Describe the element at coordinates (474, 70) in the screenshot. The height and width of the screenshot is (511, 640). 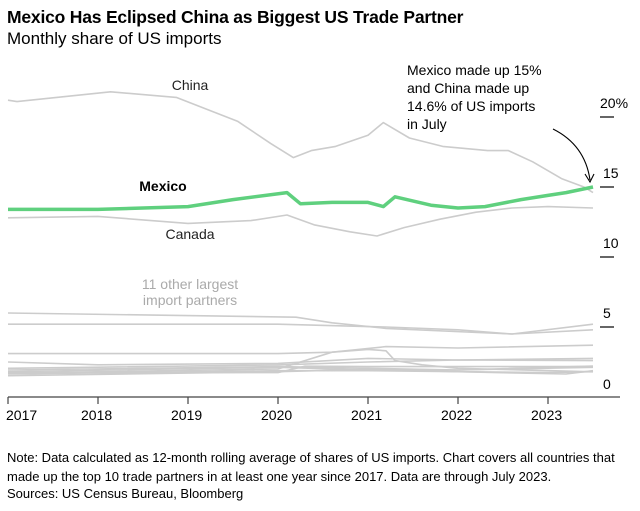
I see `annotation-text: Mexico made up 15%` at that location.